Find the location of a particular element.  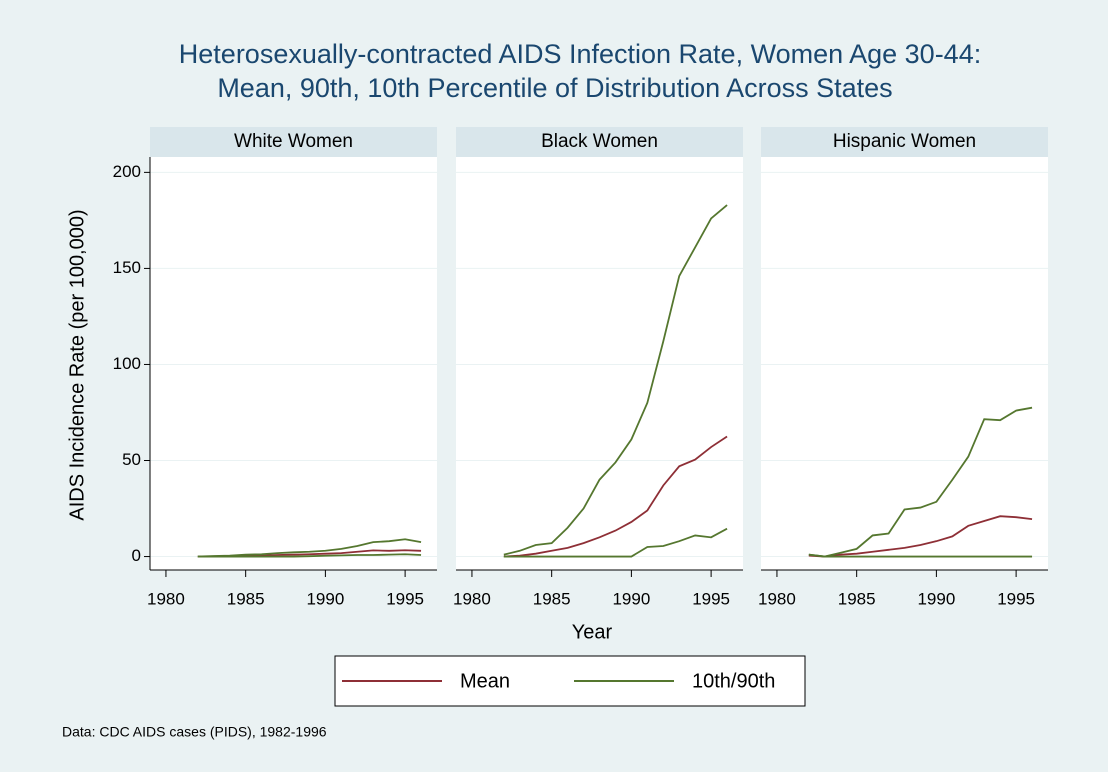

panel-title: Hispanic Women is located at coordinates (904, 141).